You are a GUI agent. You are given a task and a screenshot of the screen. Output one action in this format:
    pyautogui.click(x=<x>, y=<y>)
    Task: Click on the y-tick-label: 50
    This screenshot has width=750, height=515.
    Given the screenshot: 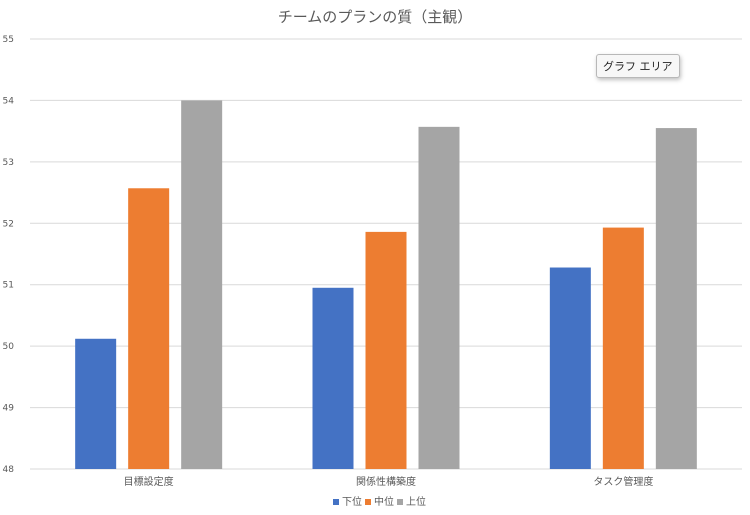 What is the action you would take?
    pyautogui.click(x=9, y=347)
    